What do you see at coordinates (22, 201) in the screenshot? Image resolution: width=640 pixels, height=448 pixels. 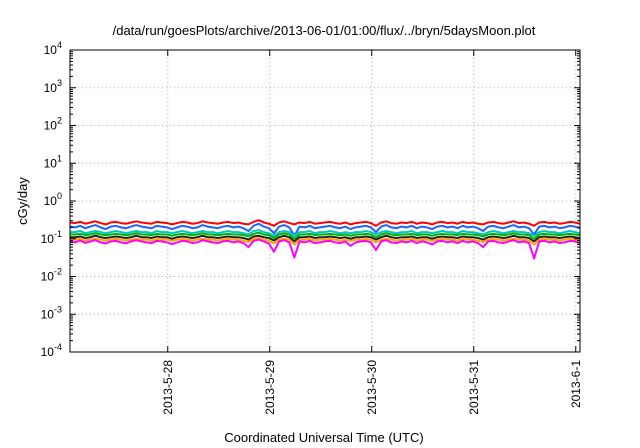 I see `y-axis-label: cGy/day` at bounding box center [22, 201].